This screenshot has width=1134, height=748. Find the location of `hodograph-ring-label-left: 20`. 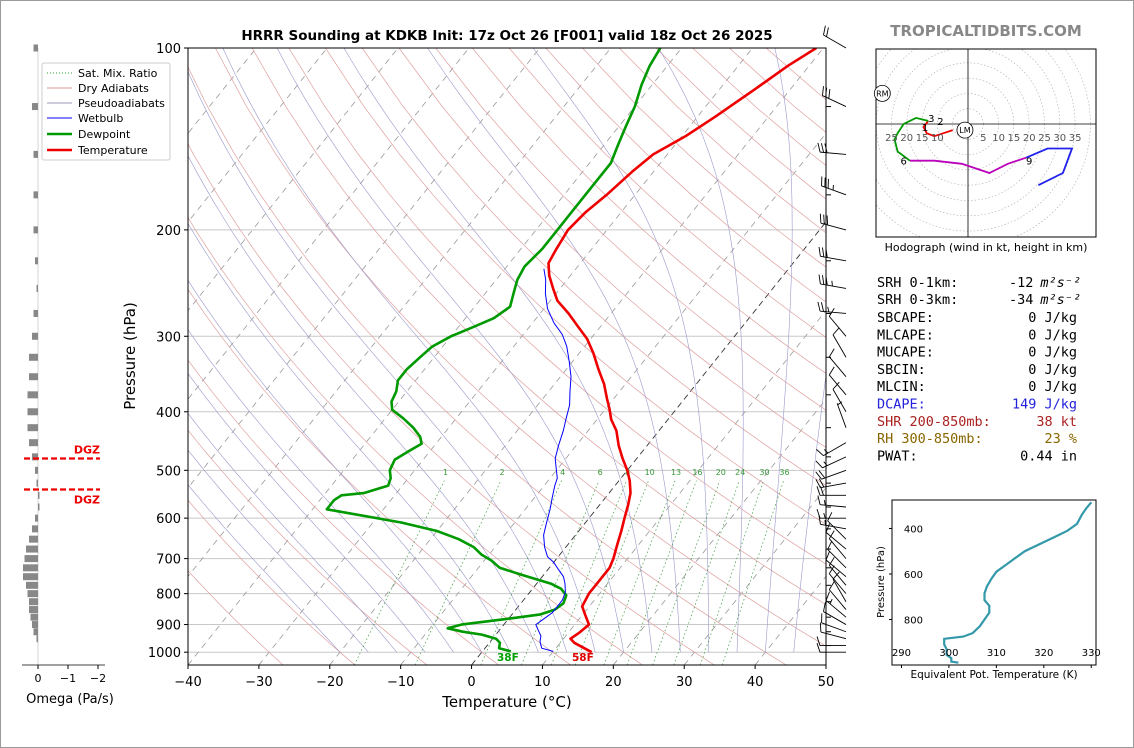

hodograph-ring-label-left: 20 is located at coordinates (906, 138).